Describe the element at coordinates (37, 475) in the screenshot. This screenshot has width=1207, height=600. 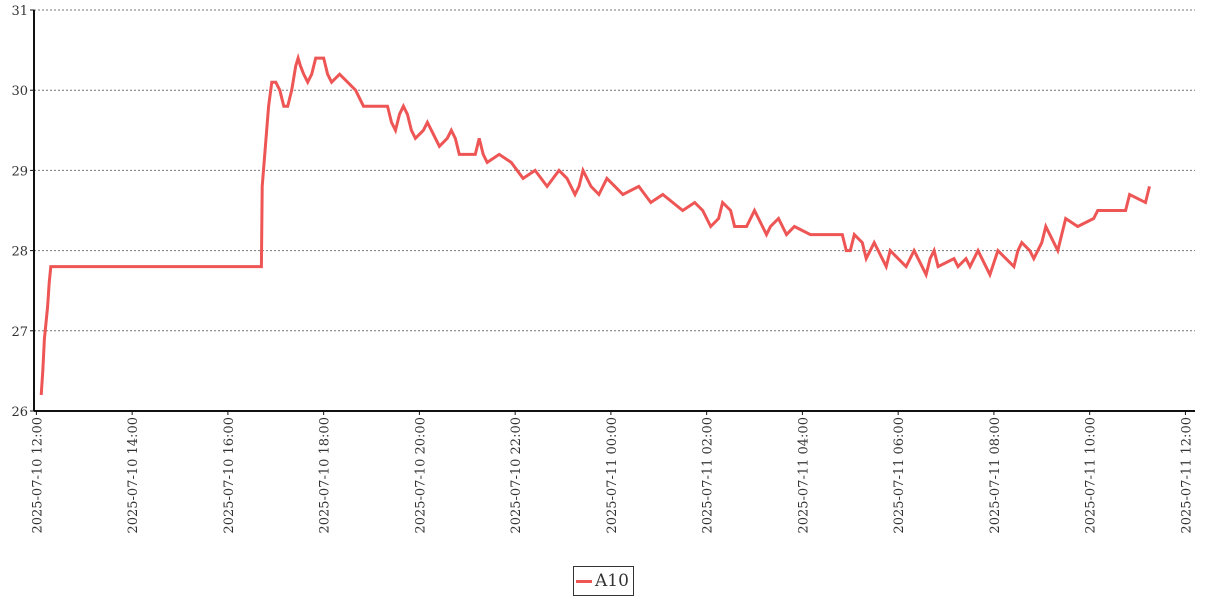
I see `x-tick-label: 2025-07-10 12:00` at that location.